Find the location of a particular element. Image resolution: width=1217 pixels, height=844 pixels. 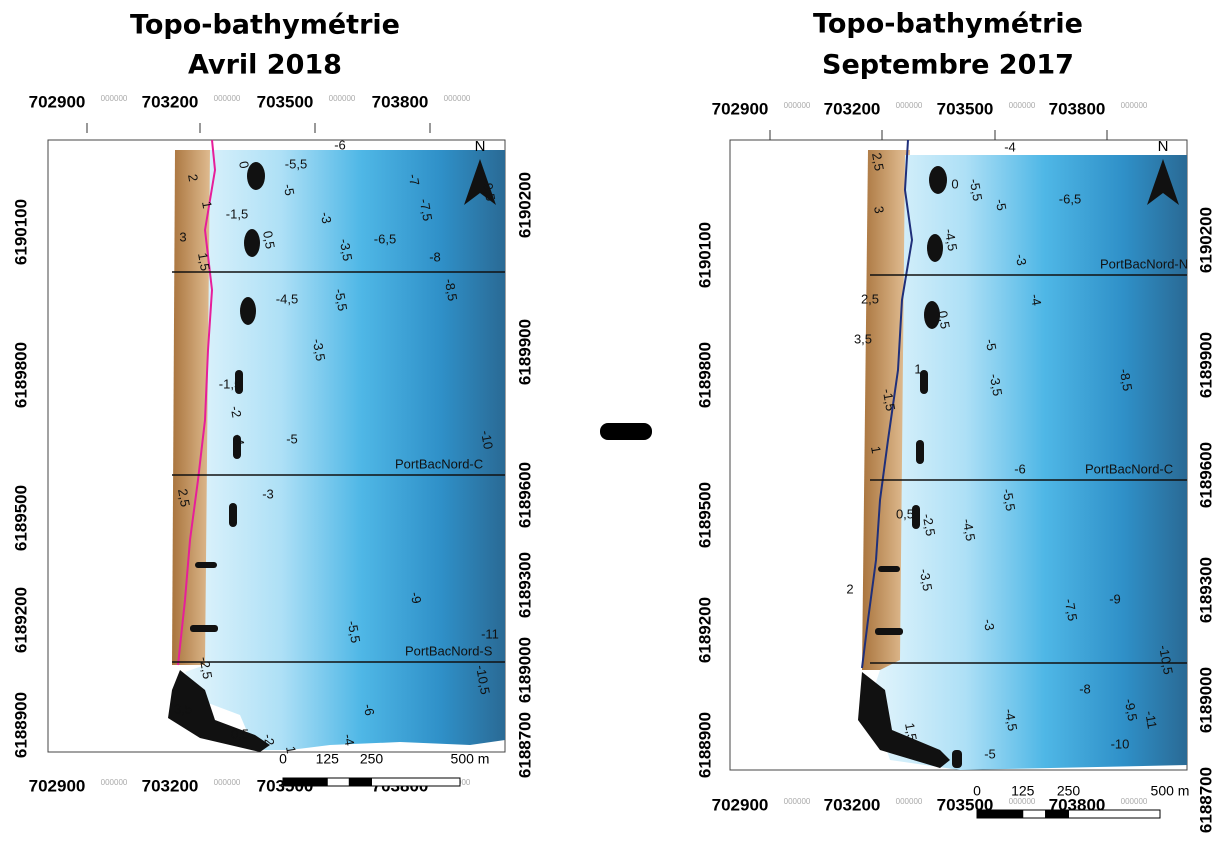

contour-label: -8,5 is located at coordinates (1126, 379).